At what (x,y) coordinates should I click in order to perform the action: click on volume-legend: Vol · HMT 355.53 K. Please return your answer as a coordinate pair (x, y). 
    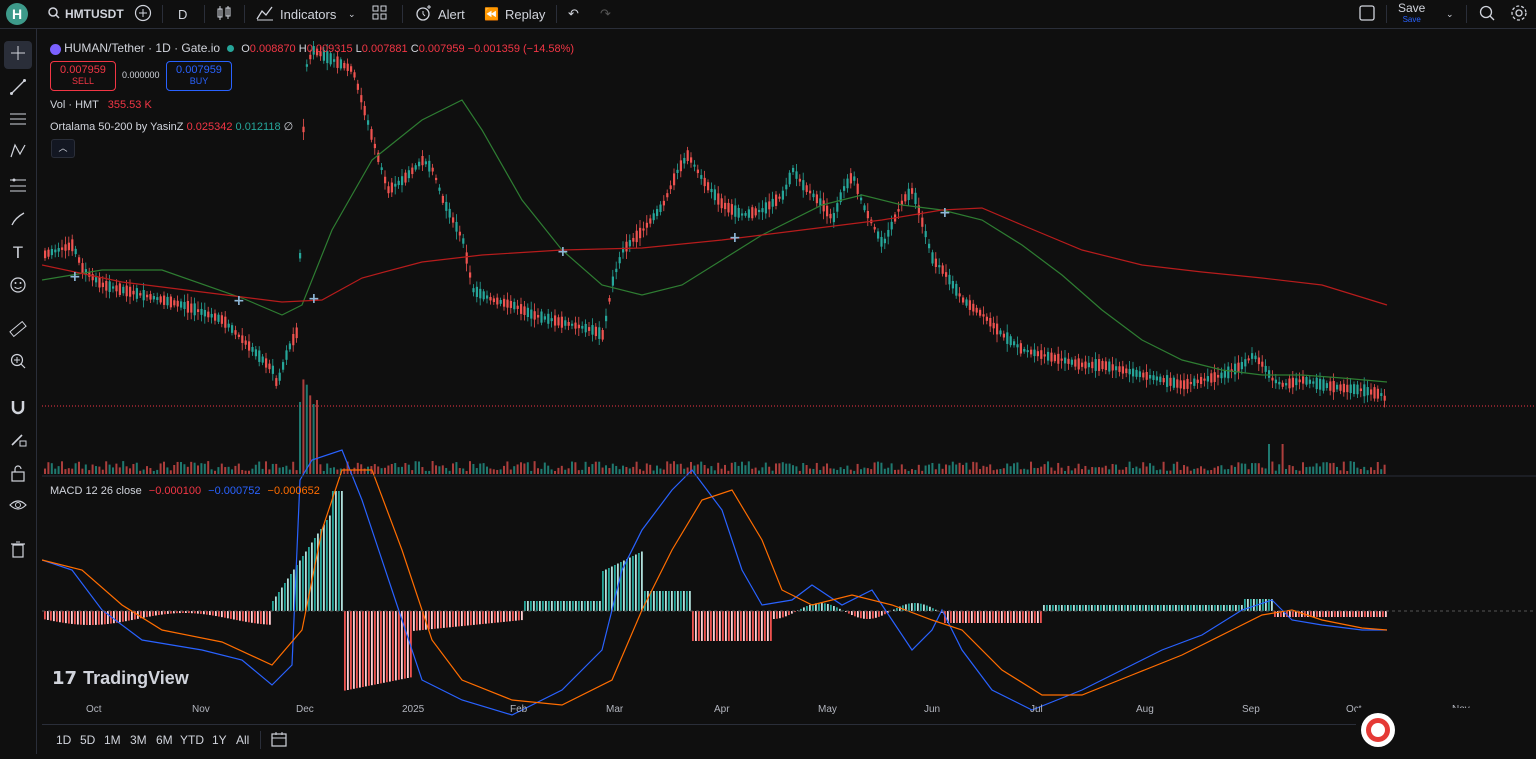
    Looking at the image, I should click on (101, 105).